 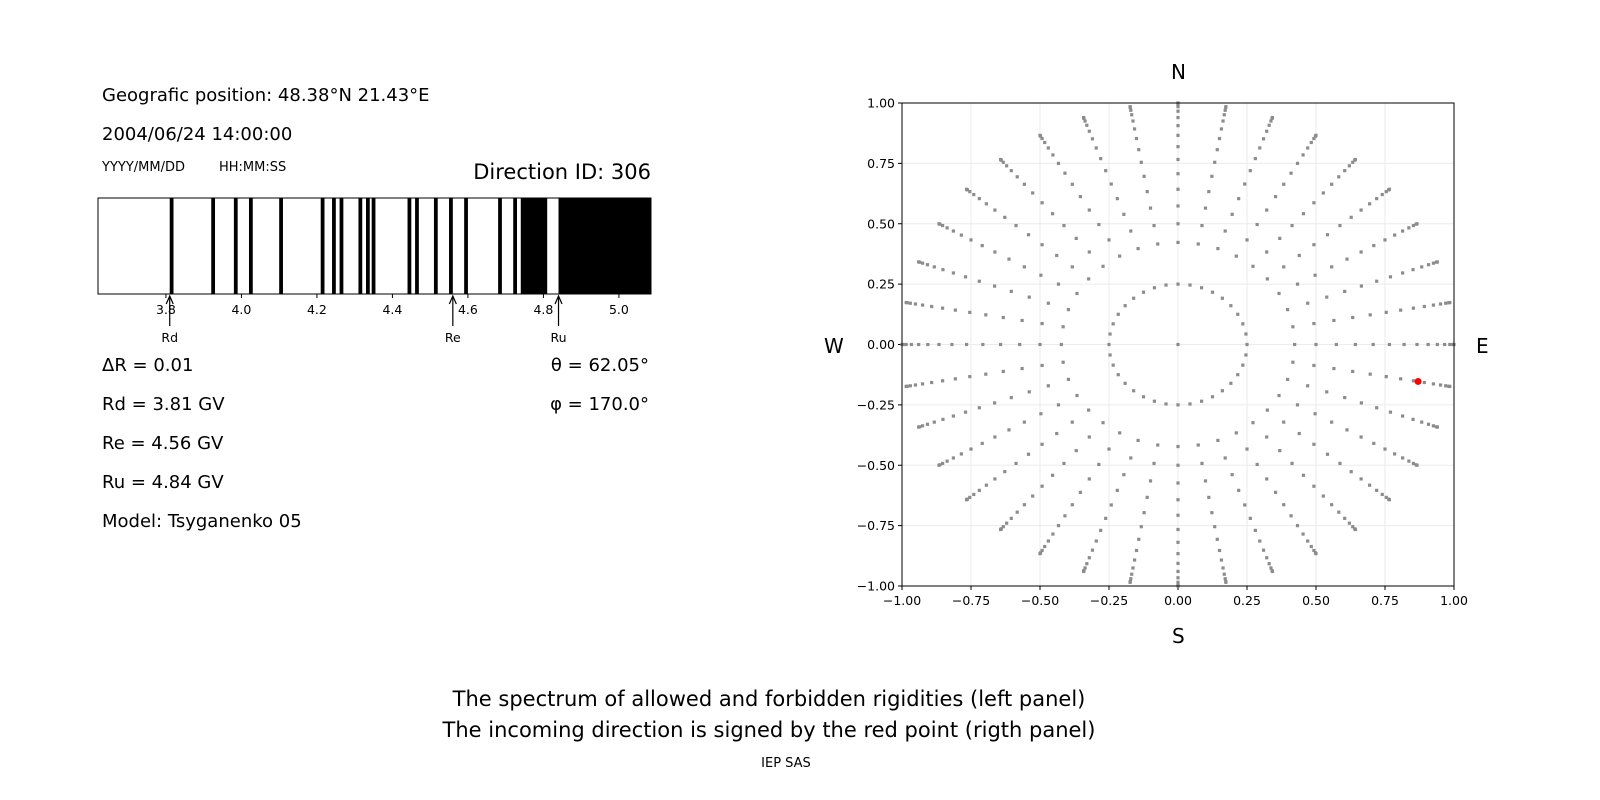 I want to click on datetime: 2004/06/24 14:00:00, so click(x=197, y=134).